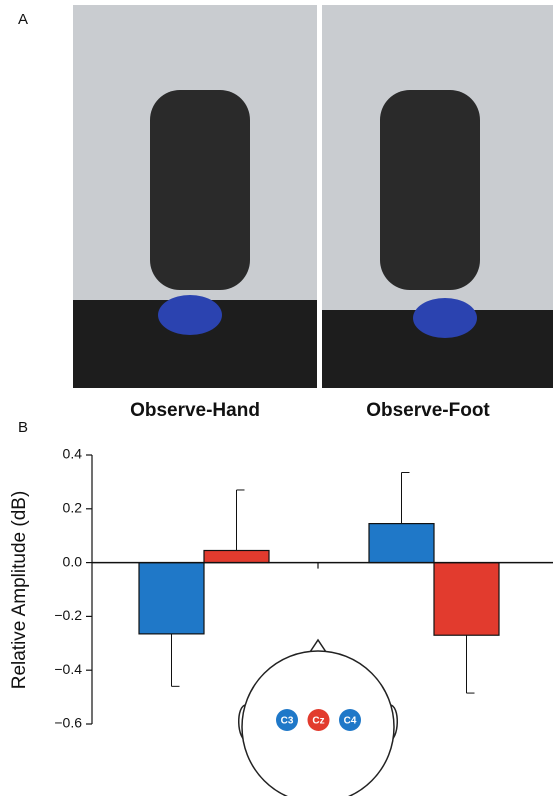 The image size is (553, 796). I want to click on electrode-label: C4, so click(350, 721).